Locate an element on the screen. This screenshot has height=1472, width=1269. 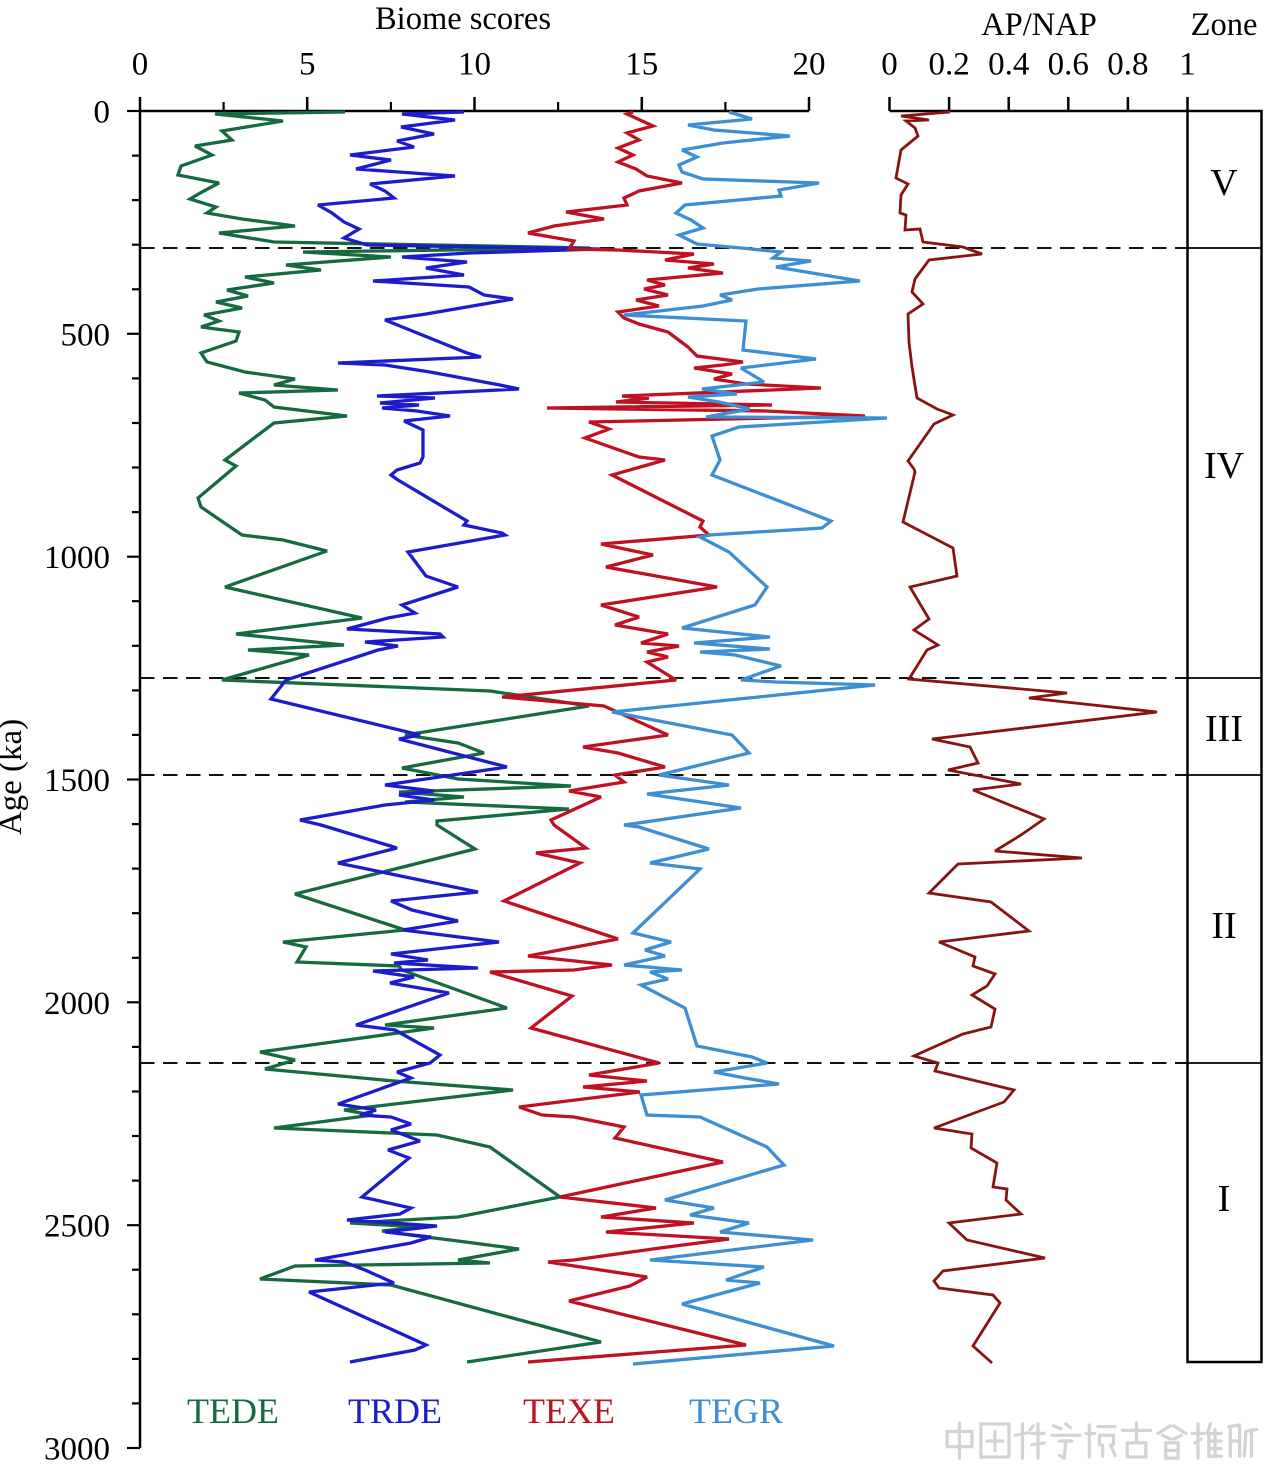
svg-text: II is located at coordinates (1223, 926).